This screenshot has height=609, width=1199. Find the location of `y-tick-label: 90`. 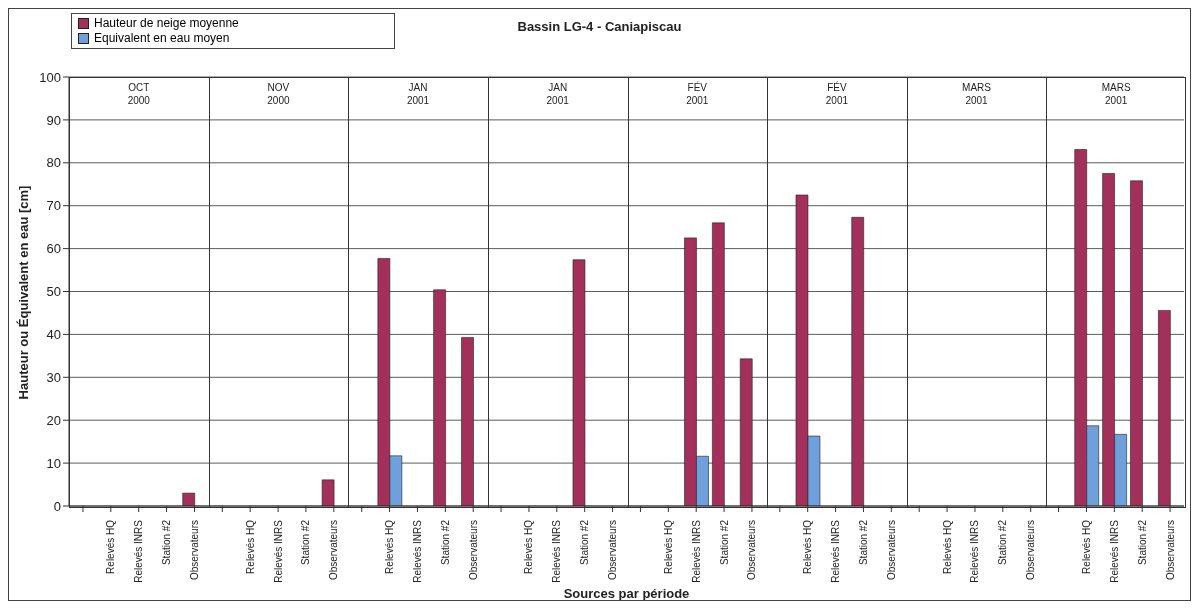

y-tick-label: 90 is located at coordinates (53, 120).